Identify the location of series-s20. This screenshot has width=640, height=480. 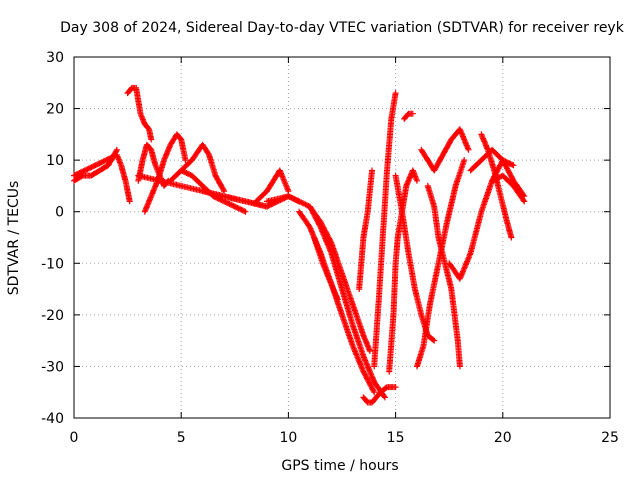
(408, 116).